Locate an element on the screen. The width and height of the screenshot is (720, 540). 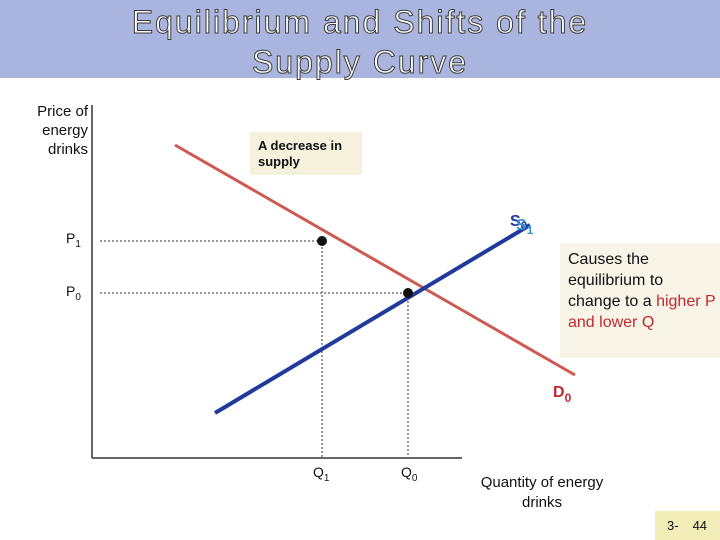
x-axis-label: Quantity of energy drinks is located at coordinates (542, 492).